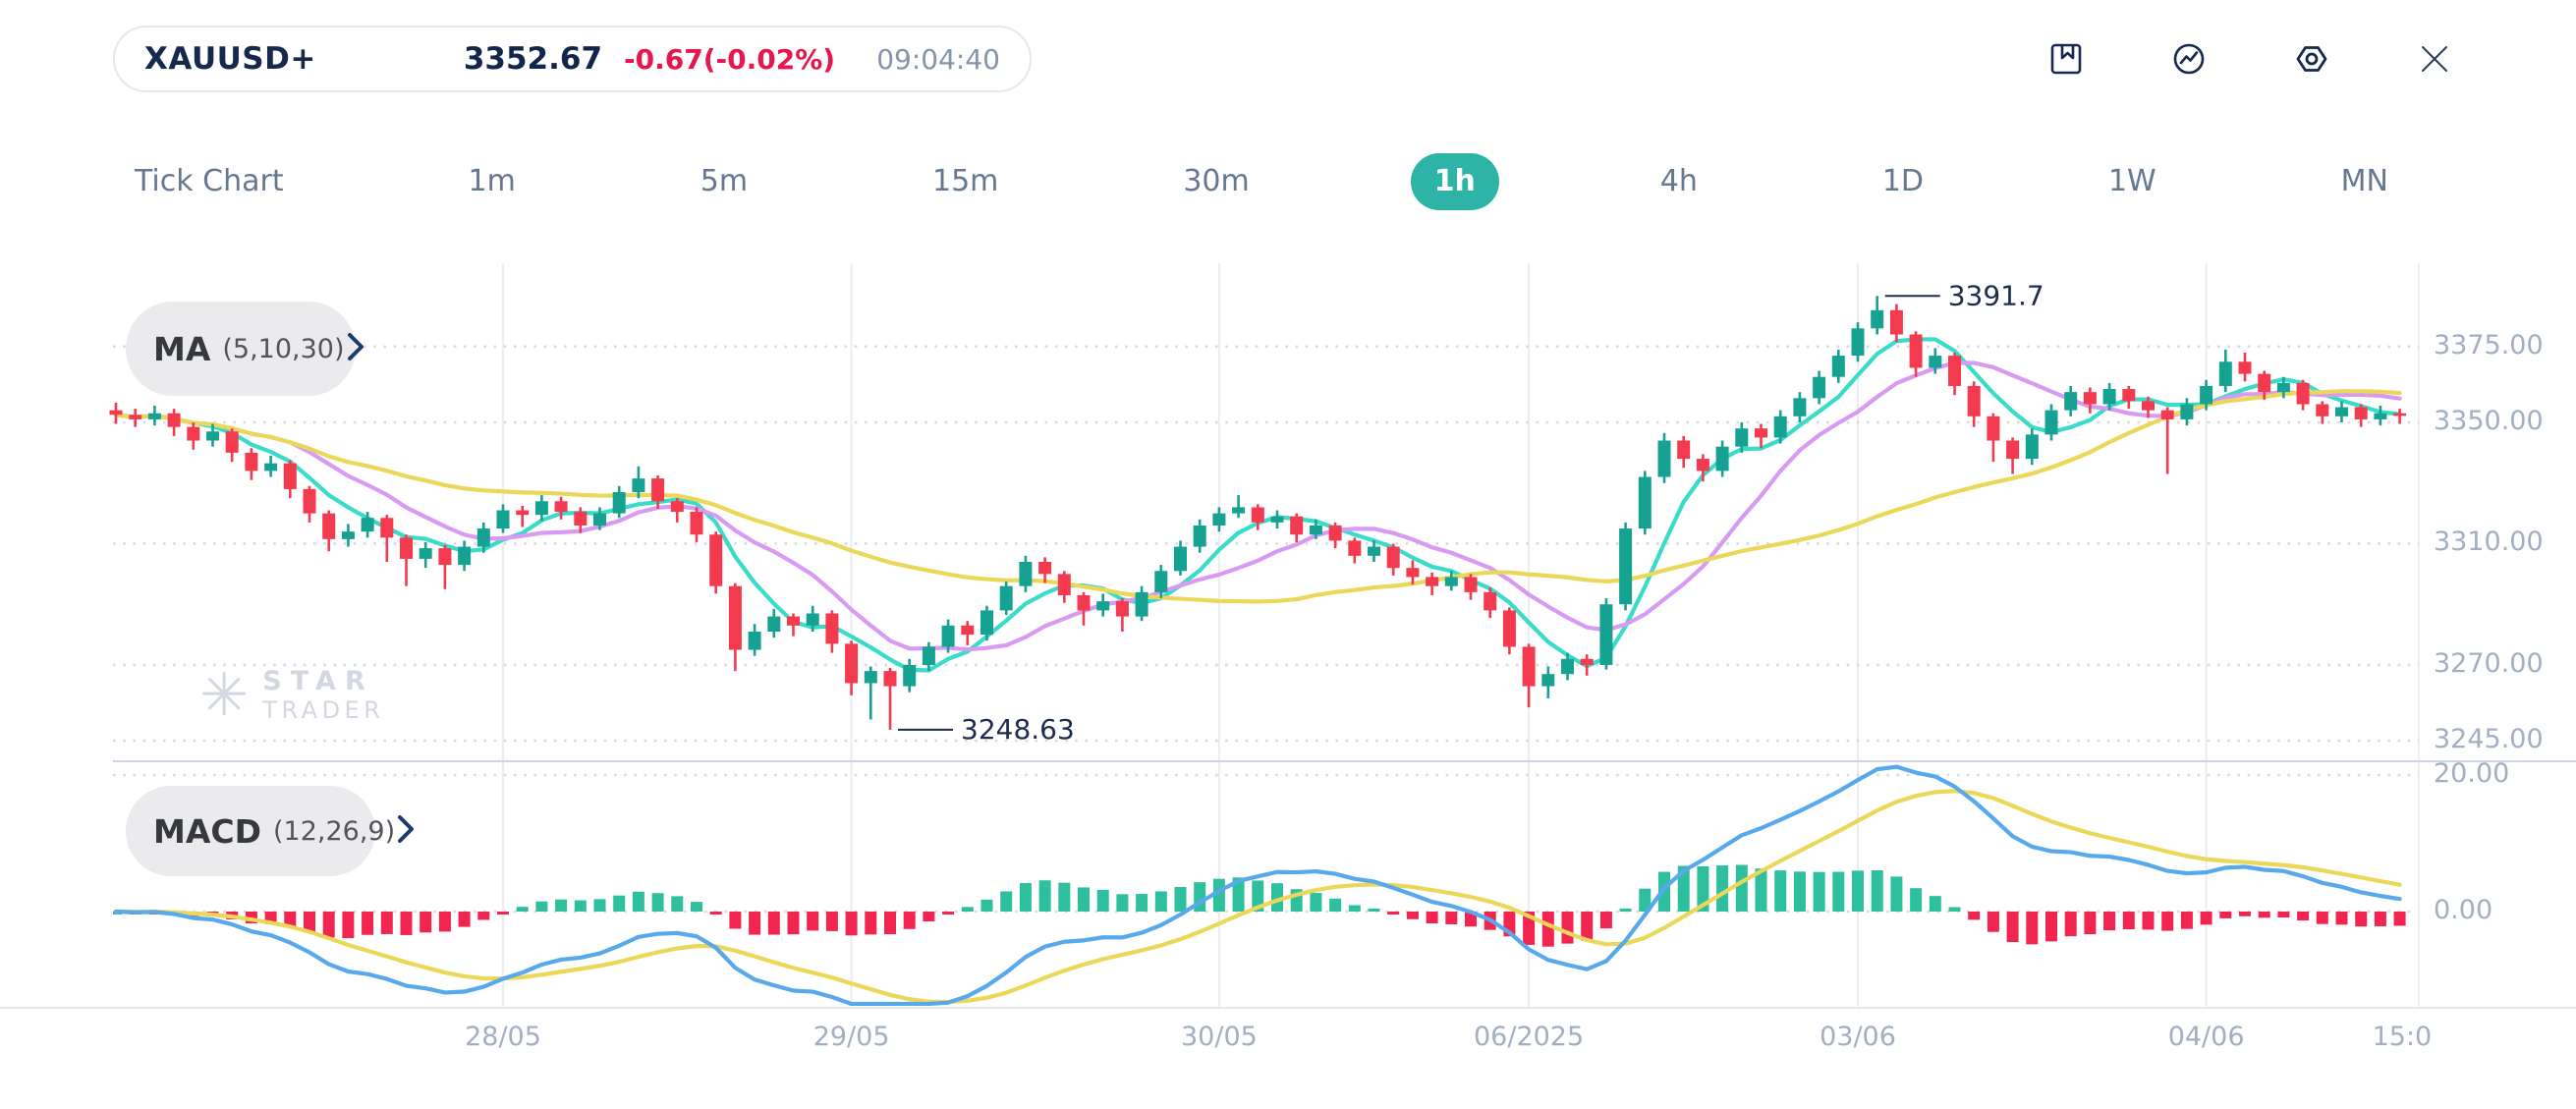  What do you see at coordinates (2206, 1037) in the screenshot?
I see `x-axis-label: 04/06` at bounding box center [2206, 1037].